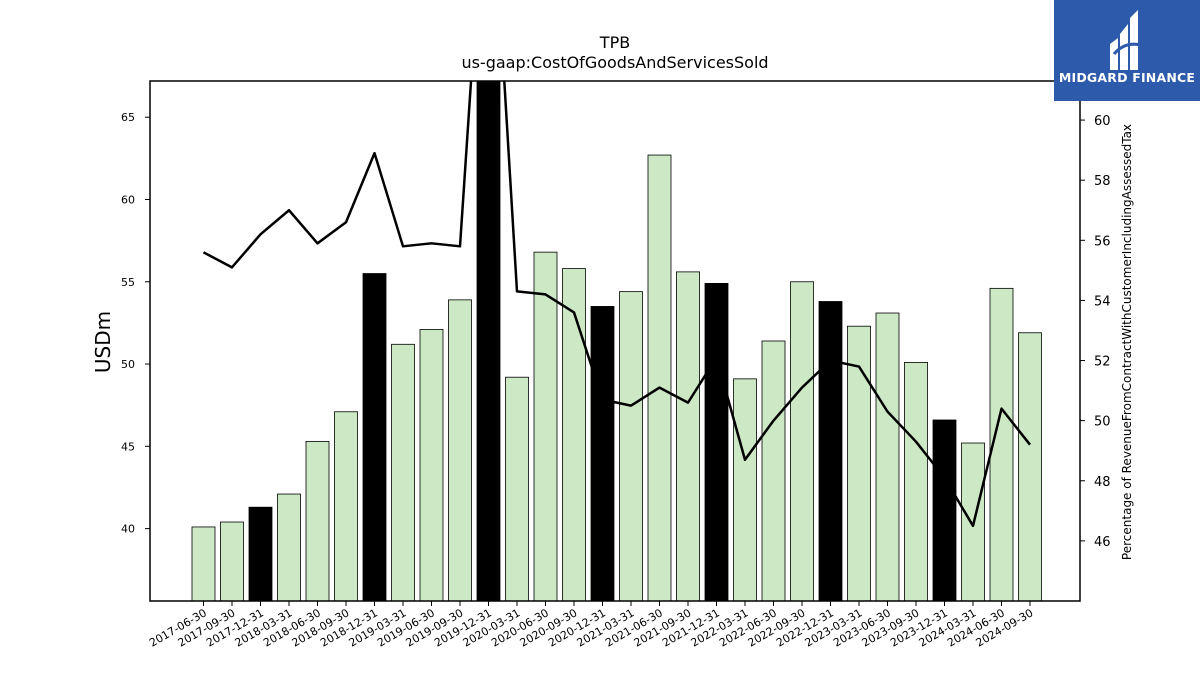 This screenshot has height=675, width=1200. What do you see at coordinates (1095, 332) in the screenshot?
I see `right-axis: 46 48 50 52 54 56 58 60` at bounding box center [1095, 332].